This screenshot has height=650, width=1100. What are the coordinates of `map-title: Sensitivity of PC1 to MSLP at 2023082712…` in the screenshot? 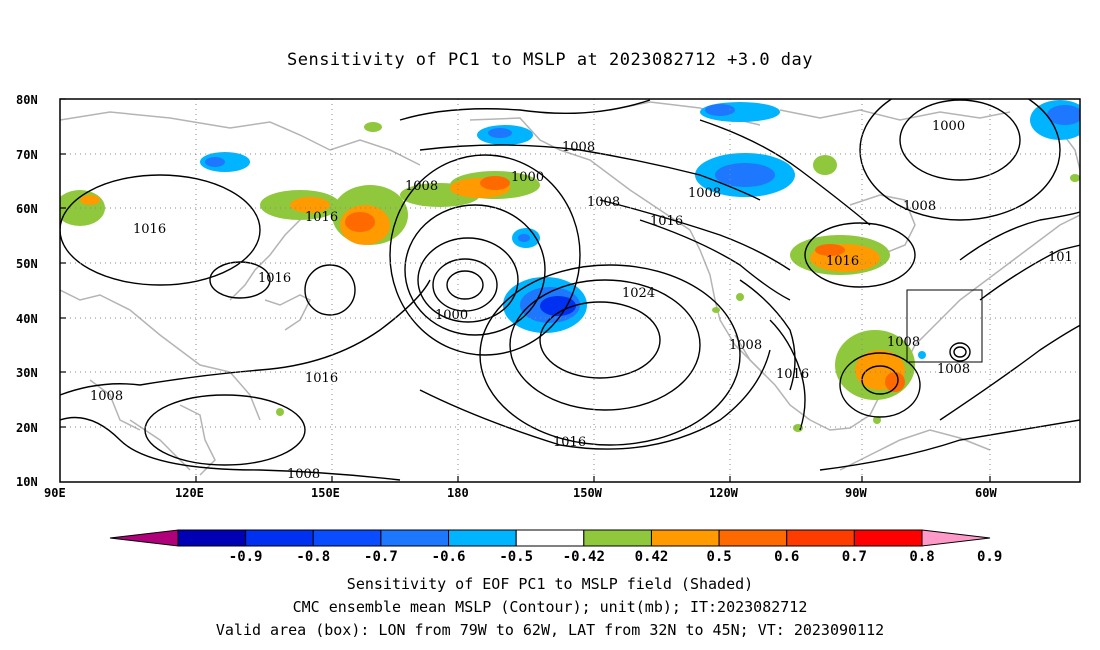 It's located at (549, 60).